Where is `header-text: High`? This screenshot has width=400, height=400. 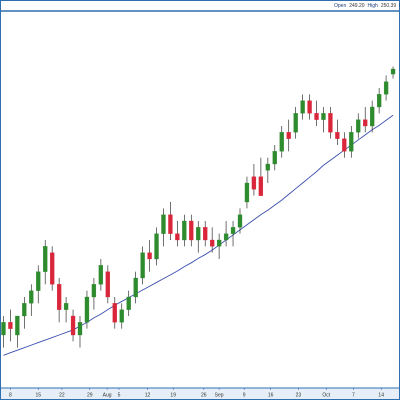
header-text: High is located at coordinates (373, 6).